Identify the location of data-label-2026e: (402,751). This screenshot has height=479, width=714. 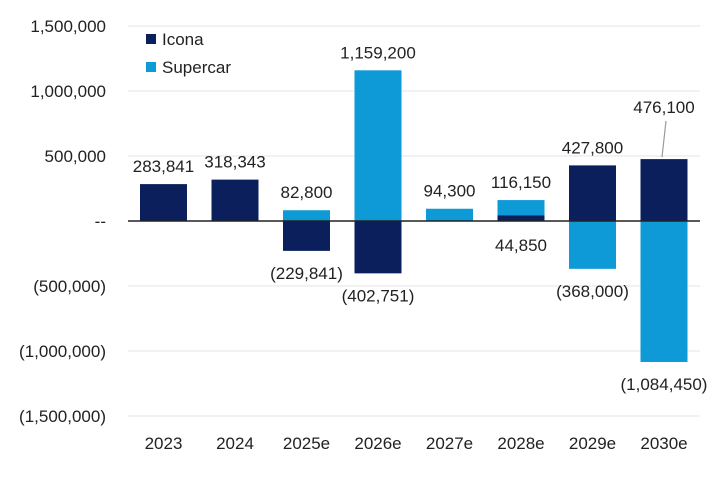
(378, 295).